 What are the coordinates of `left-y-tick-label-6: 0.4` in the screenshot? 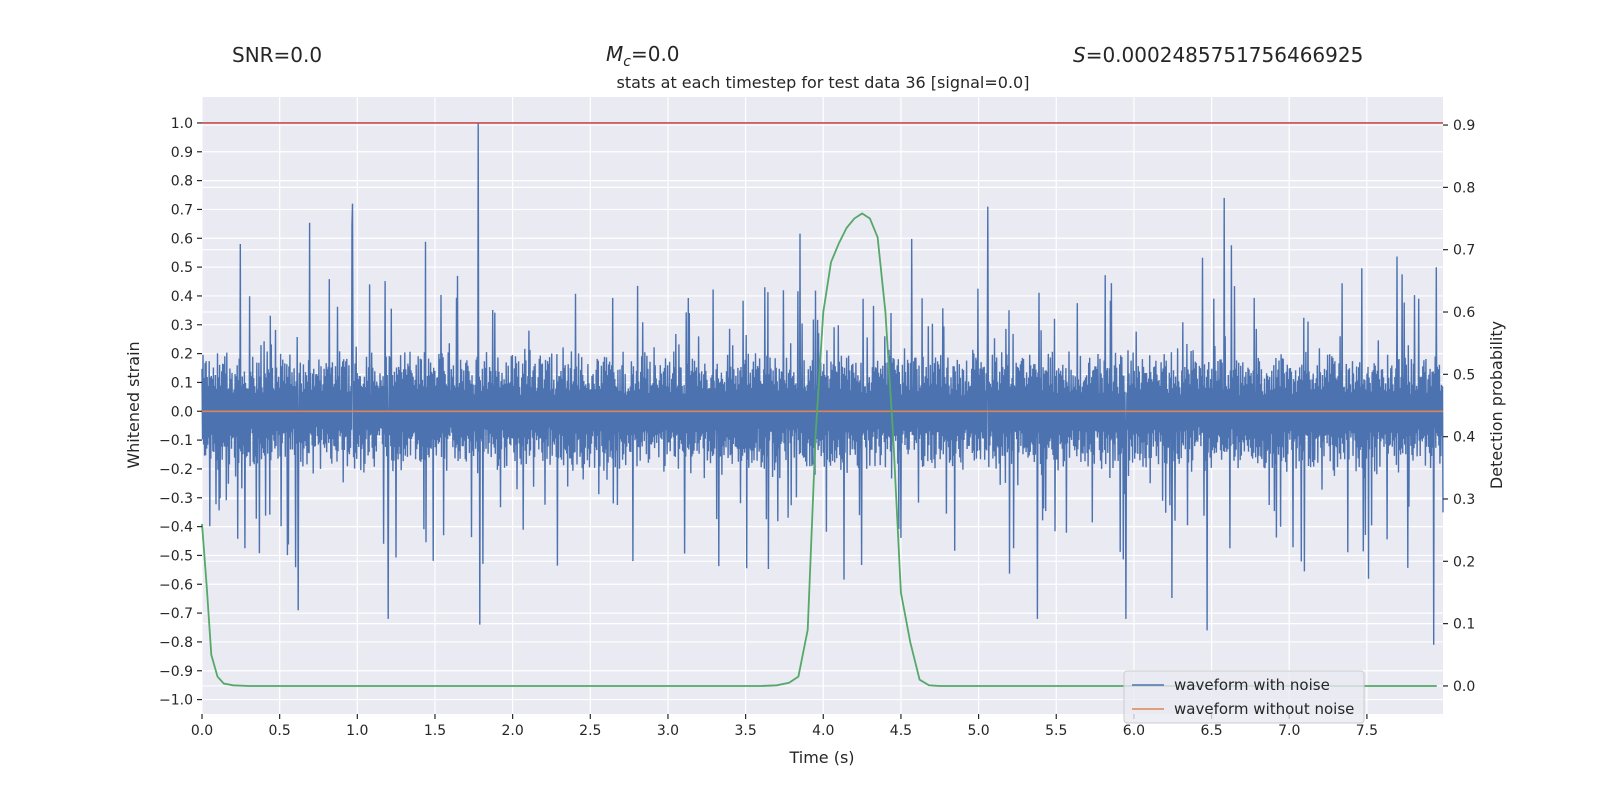 It's located at (182, 297).